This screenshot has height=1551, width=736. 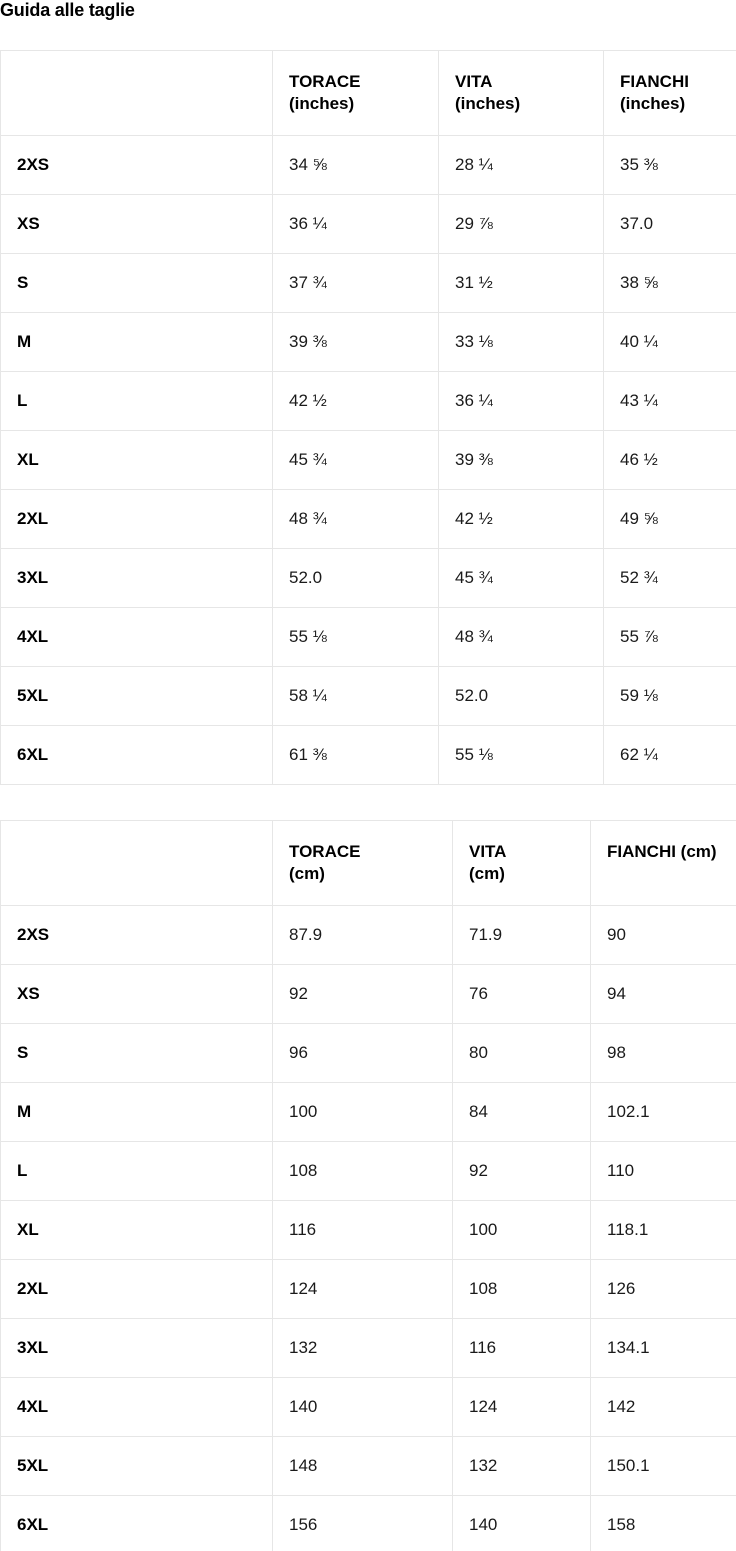 I want to click on size-label-cell: M, so click(x=136, y=342).